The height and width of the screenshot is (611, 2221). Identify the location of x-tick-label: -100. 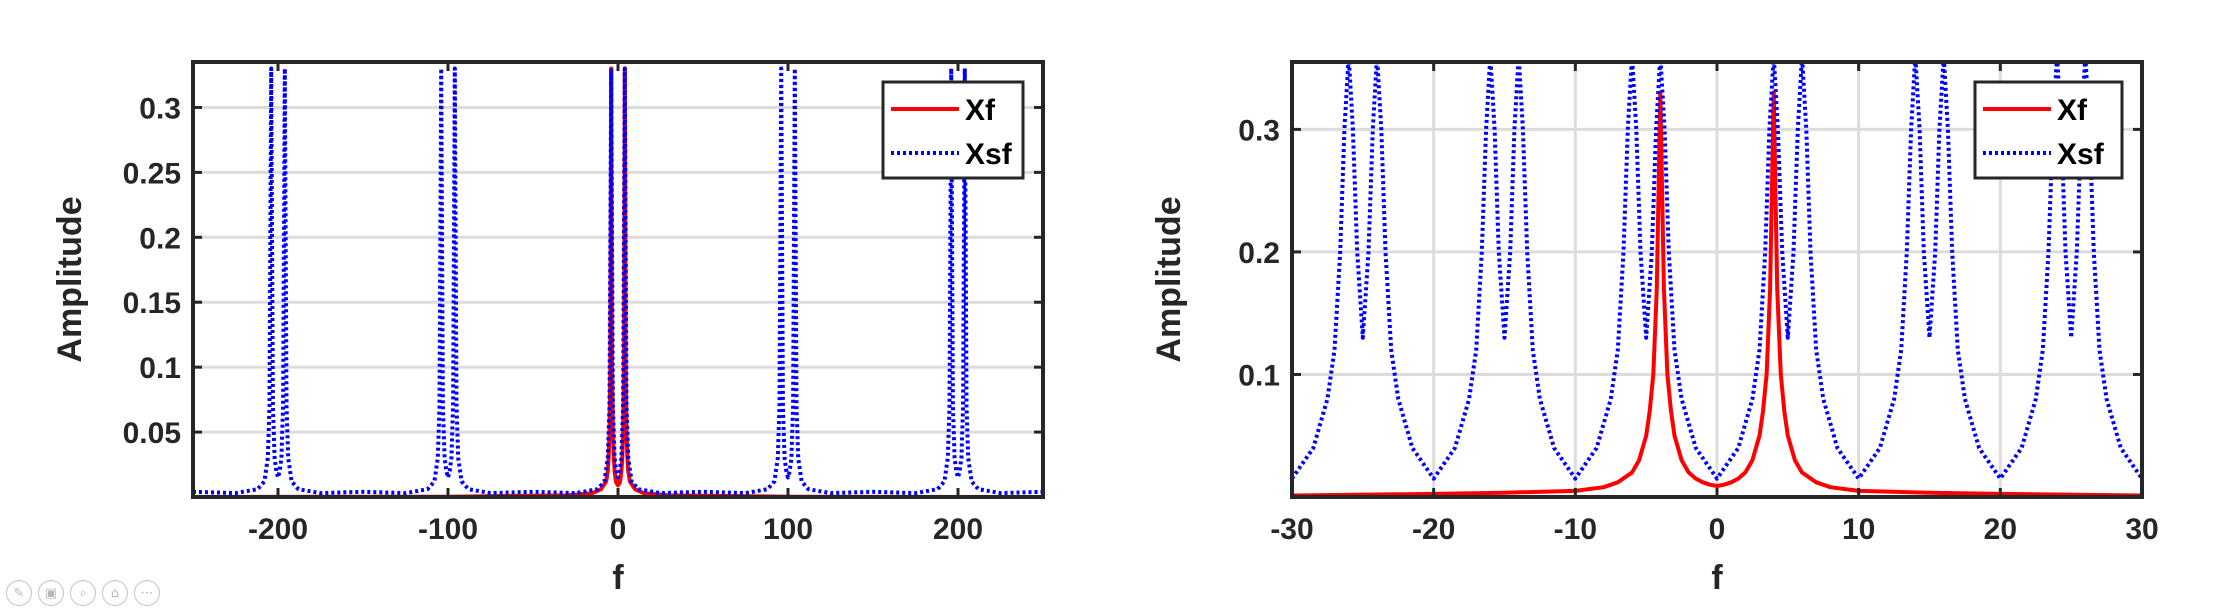
(448, 529).